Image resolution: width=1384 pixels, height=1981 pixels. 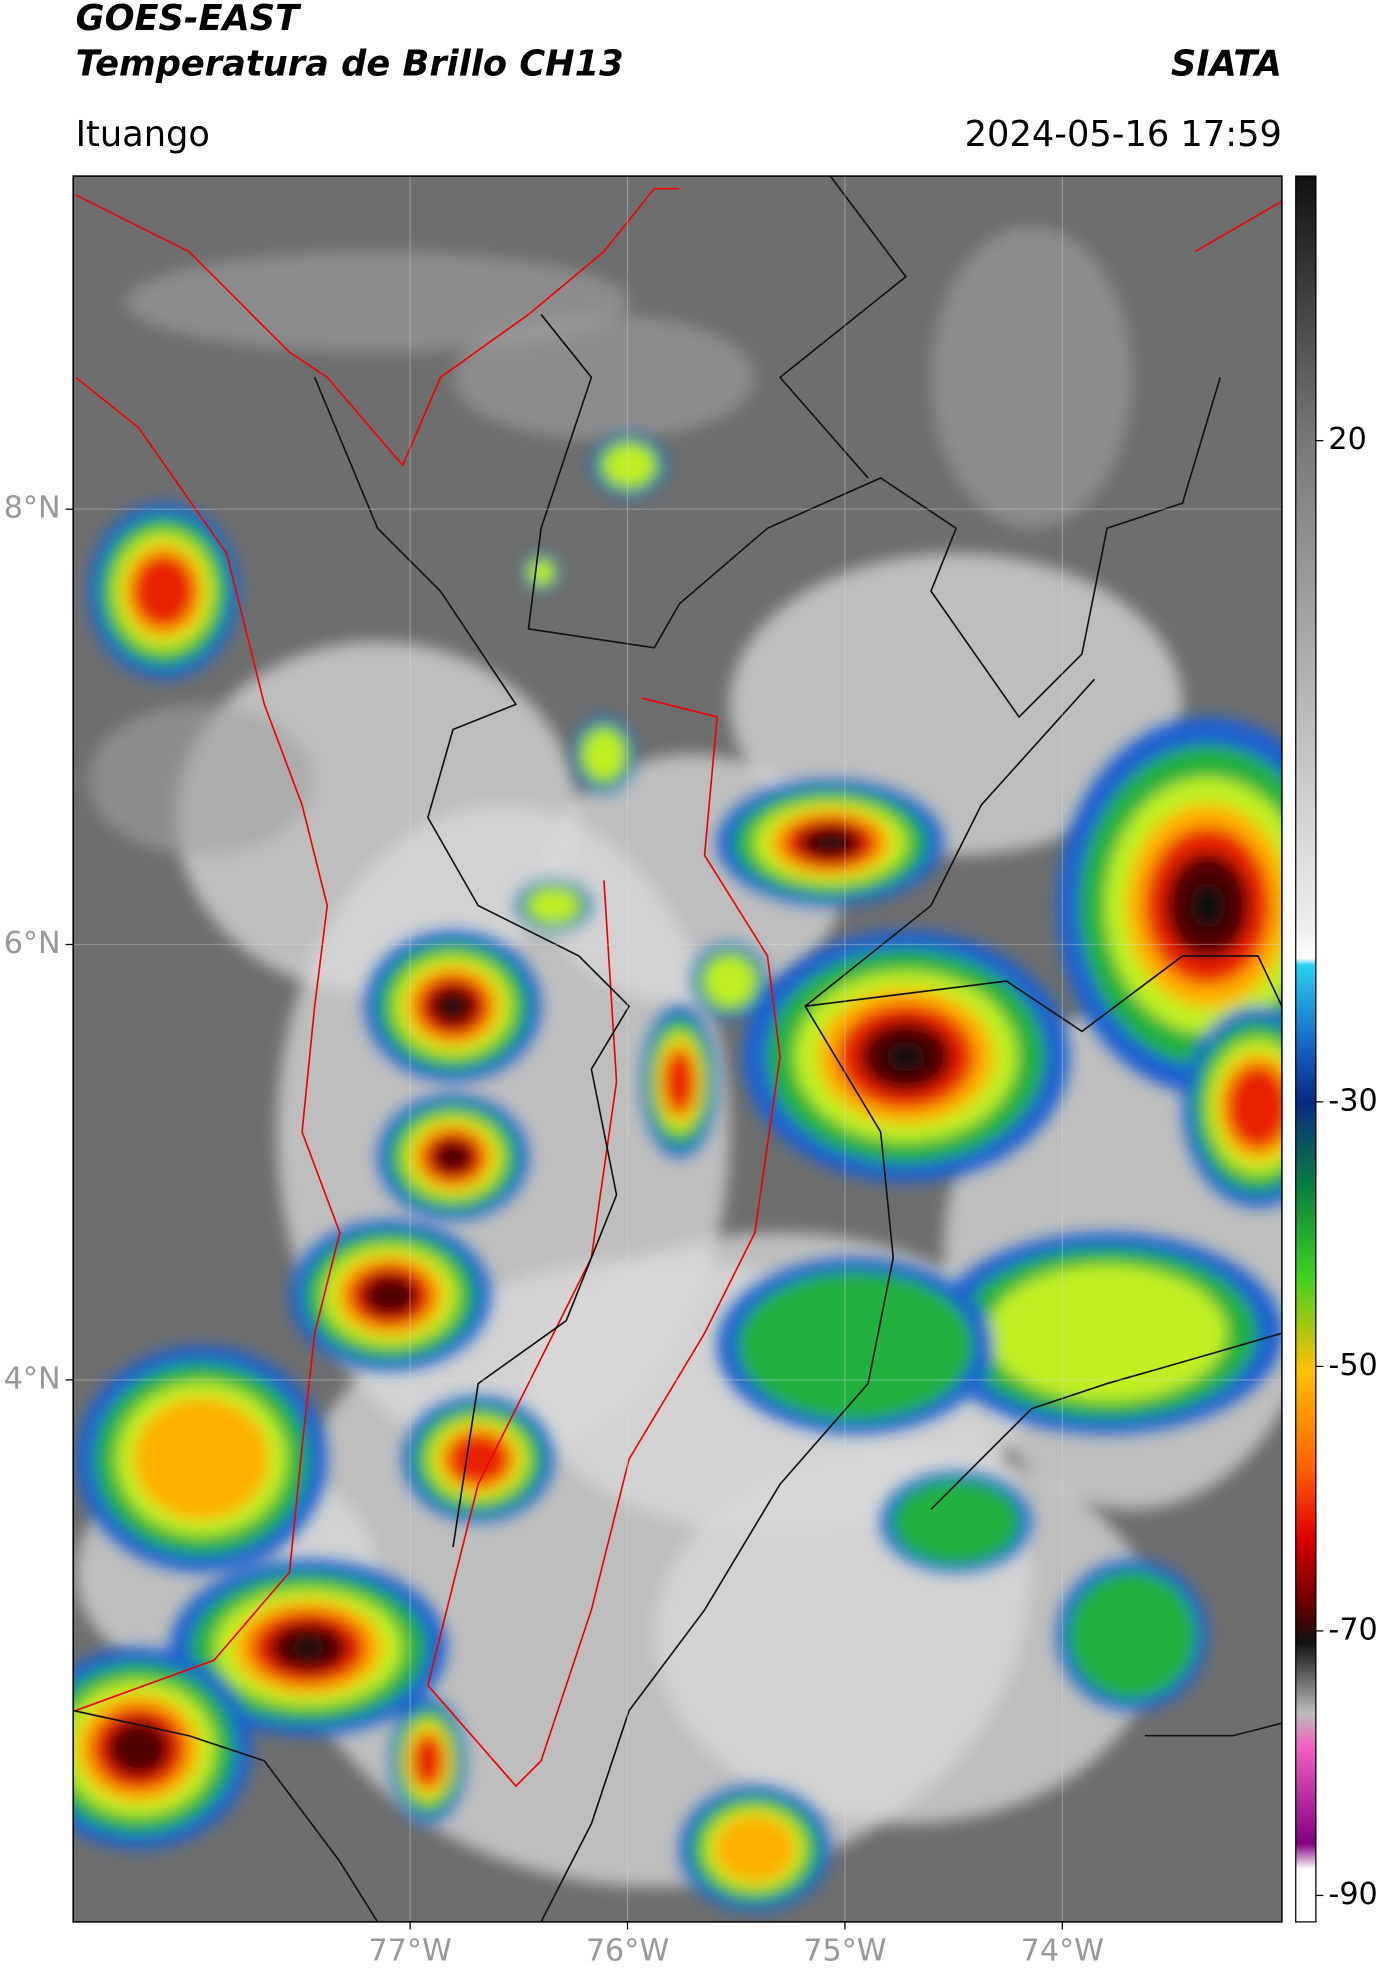 I want to click on y-tick-label: 4°N, so click(x=32, y=1378).